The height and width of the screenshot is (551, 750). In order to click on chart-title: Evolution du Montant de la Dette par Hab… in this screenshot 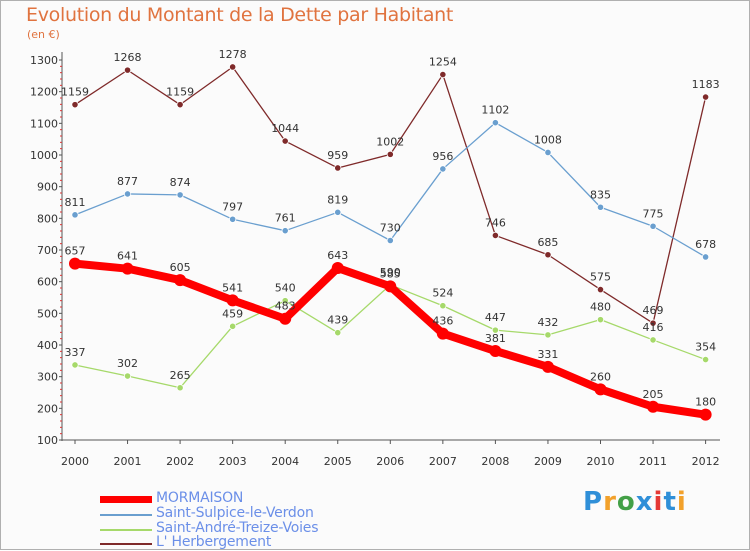, I will do `click(240, 15)`.